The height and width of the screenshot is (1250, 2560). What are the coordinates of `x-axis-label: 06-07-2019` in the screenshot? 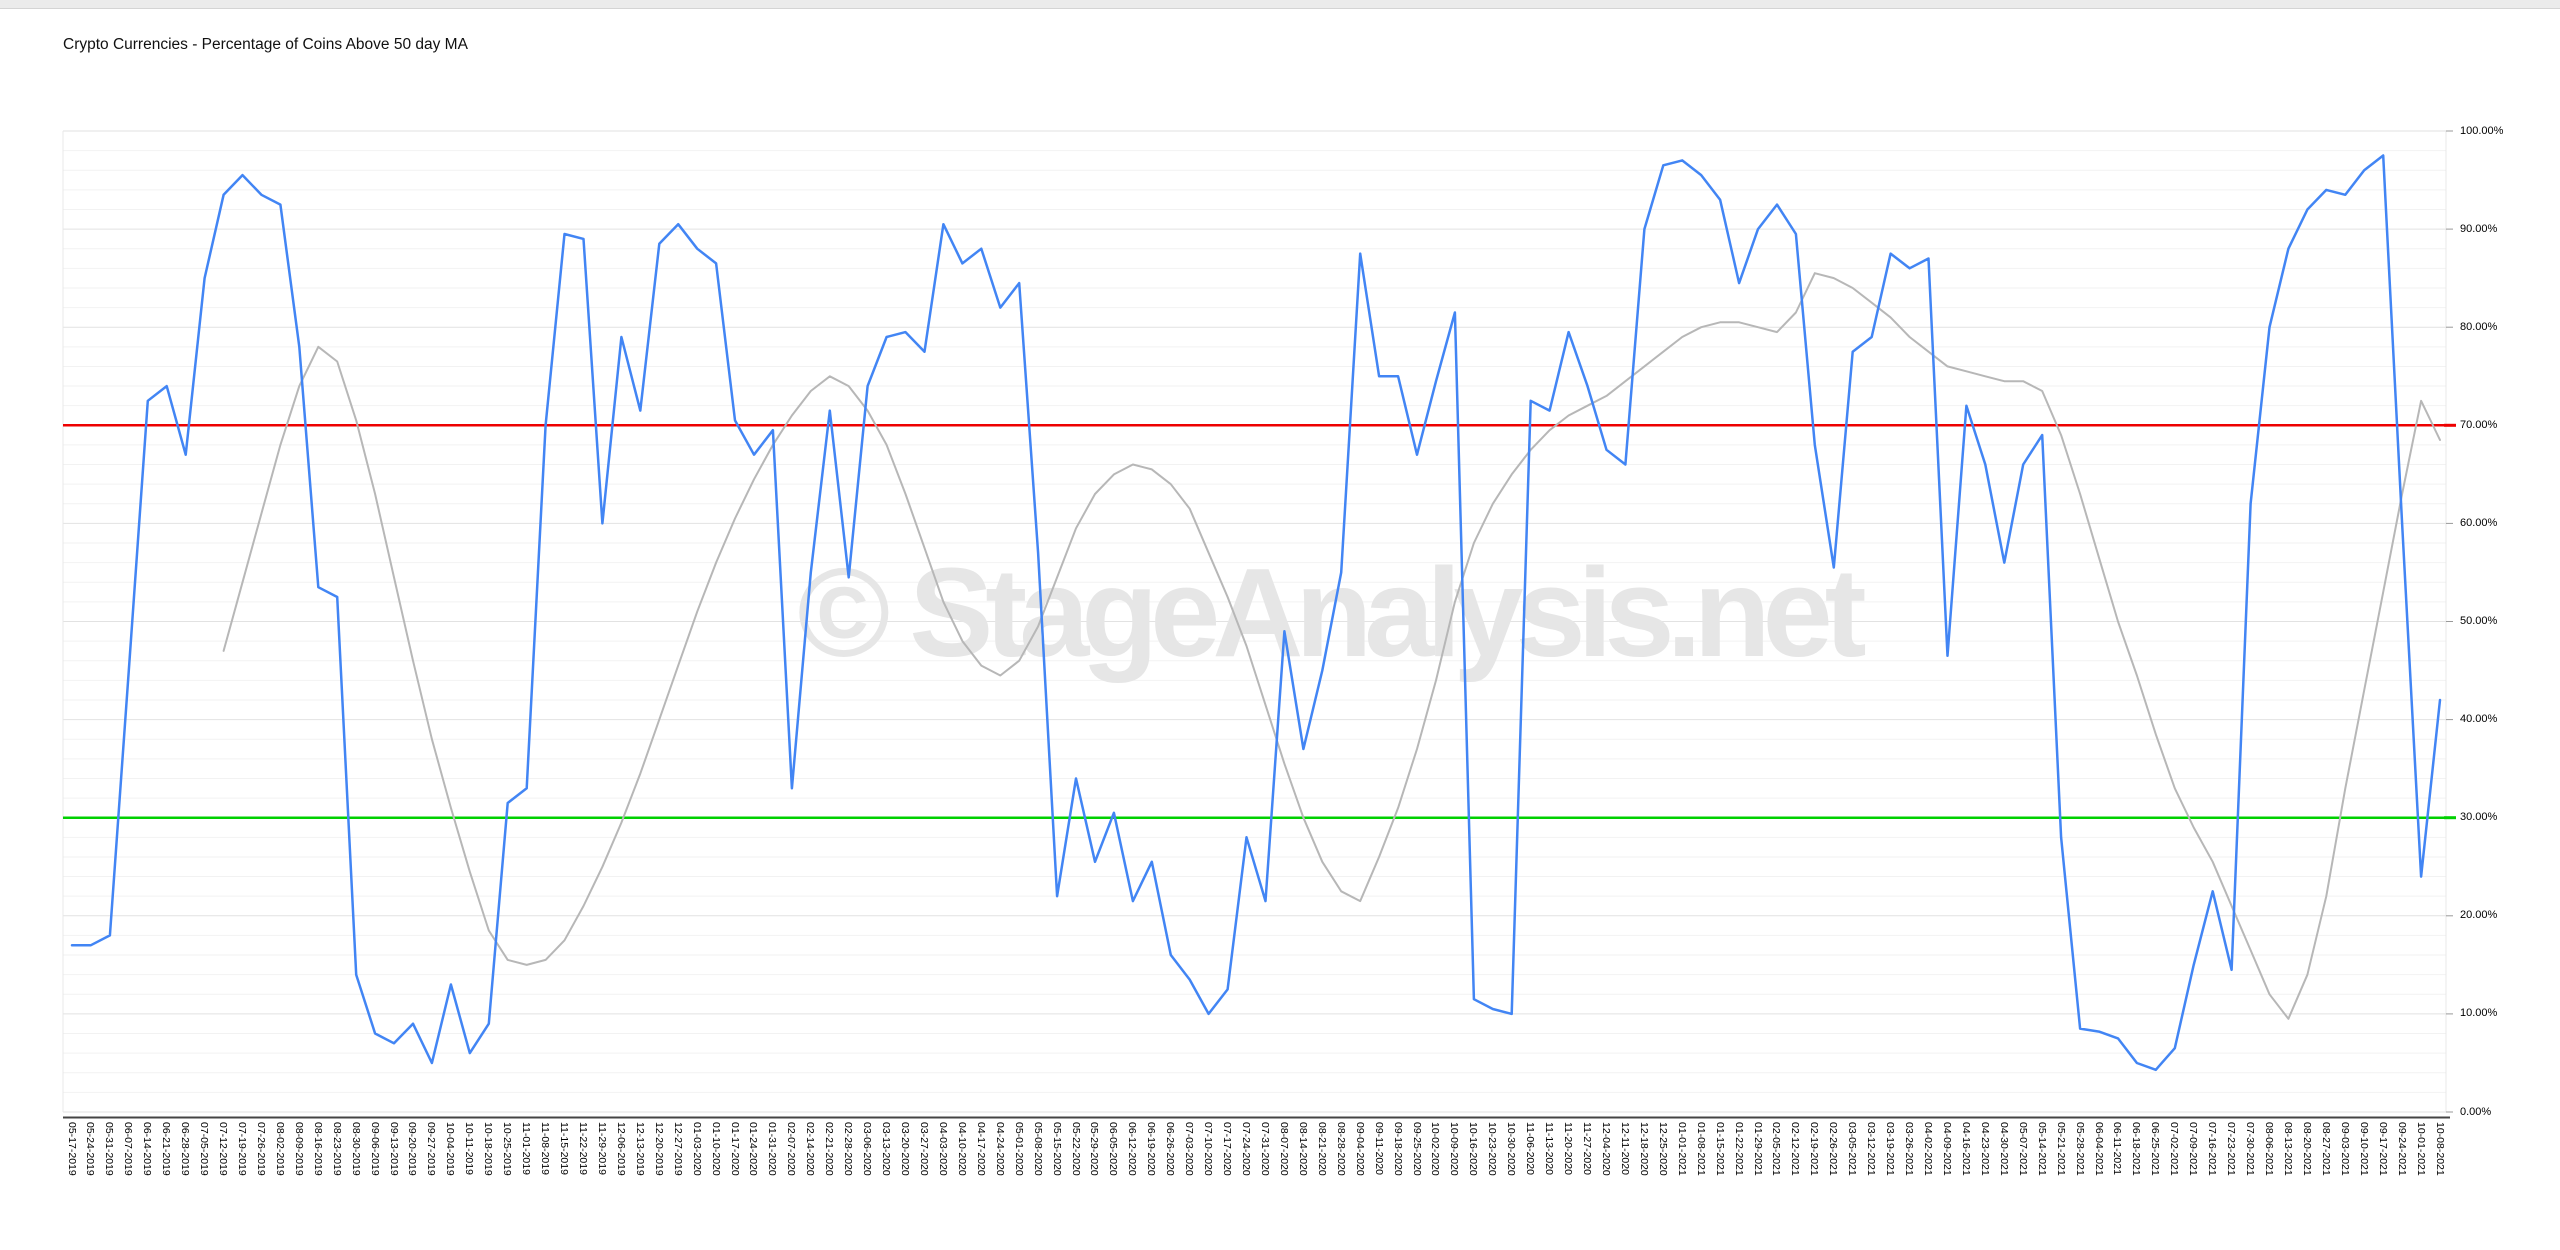 It's located at (128, 1149).